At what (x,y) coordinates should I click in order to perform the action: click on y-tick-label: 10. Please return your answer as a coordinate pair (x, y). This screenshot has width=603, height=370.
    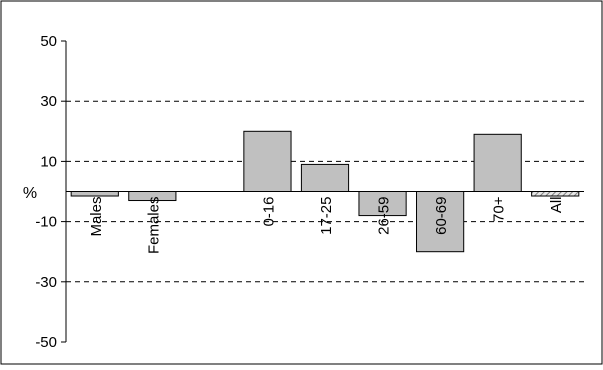
    Looking at the image, I should click on (48, 161).